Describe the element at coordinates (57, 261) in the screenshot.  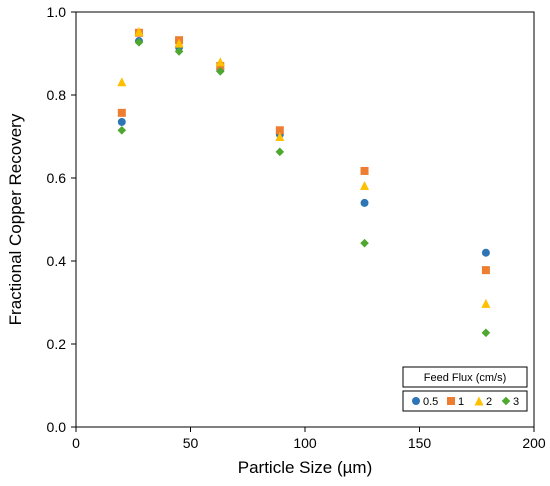
I see `y-tick-label: 0.4` at that location.